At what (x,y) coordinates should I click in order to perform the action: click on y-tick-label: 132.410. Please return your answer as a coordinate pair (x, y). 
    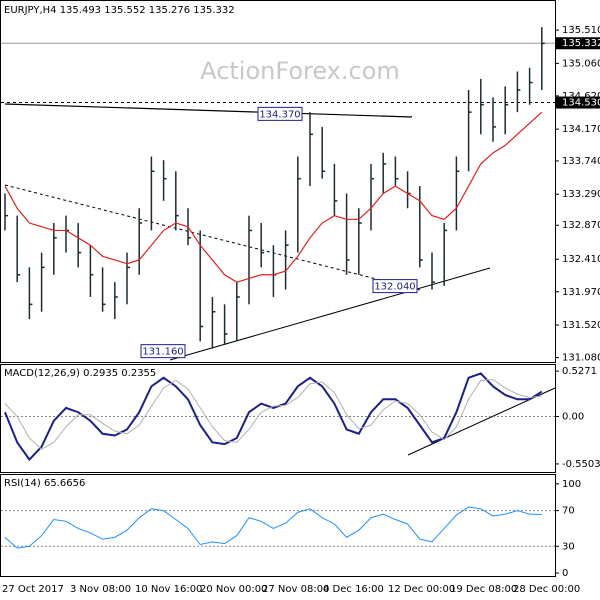
    Looking at the image, I should click on (581, 259).